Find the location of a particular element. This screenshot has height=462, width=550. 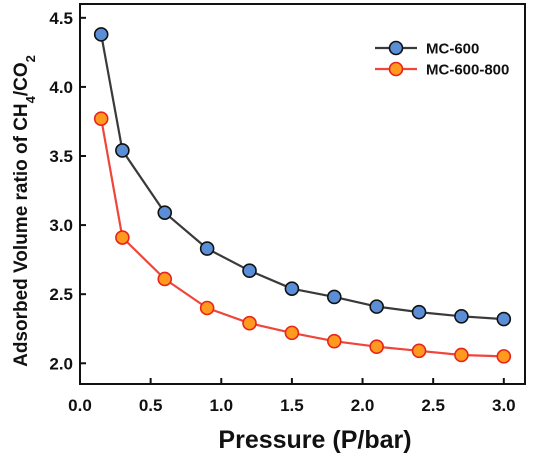

x-tick-label: 0.5 is located at coordinates (151, 405).